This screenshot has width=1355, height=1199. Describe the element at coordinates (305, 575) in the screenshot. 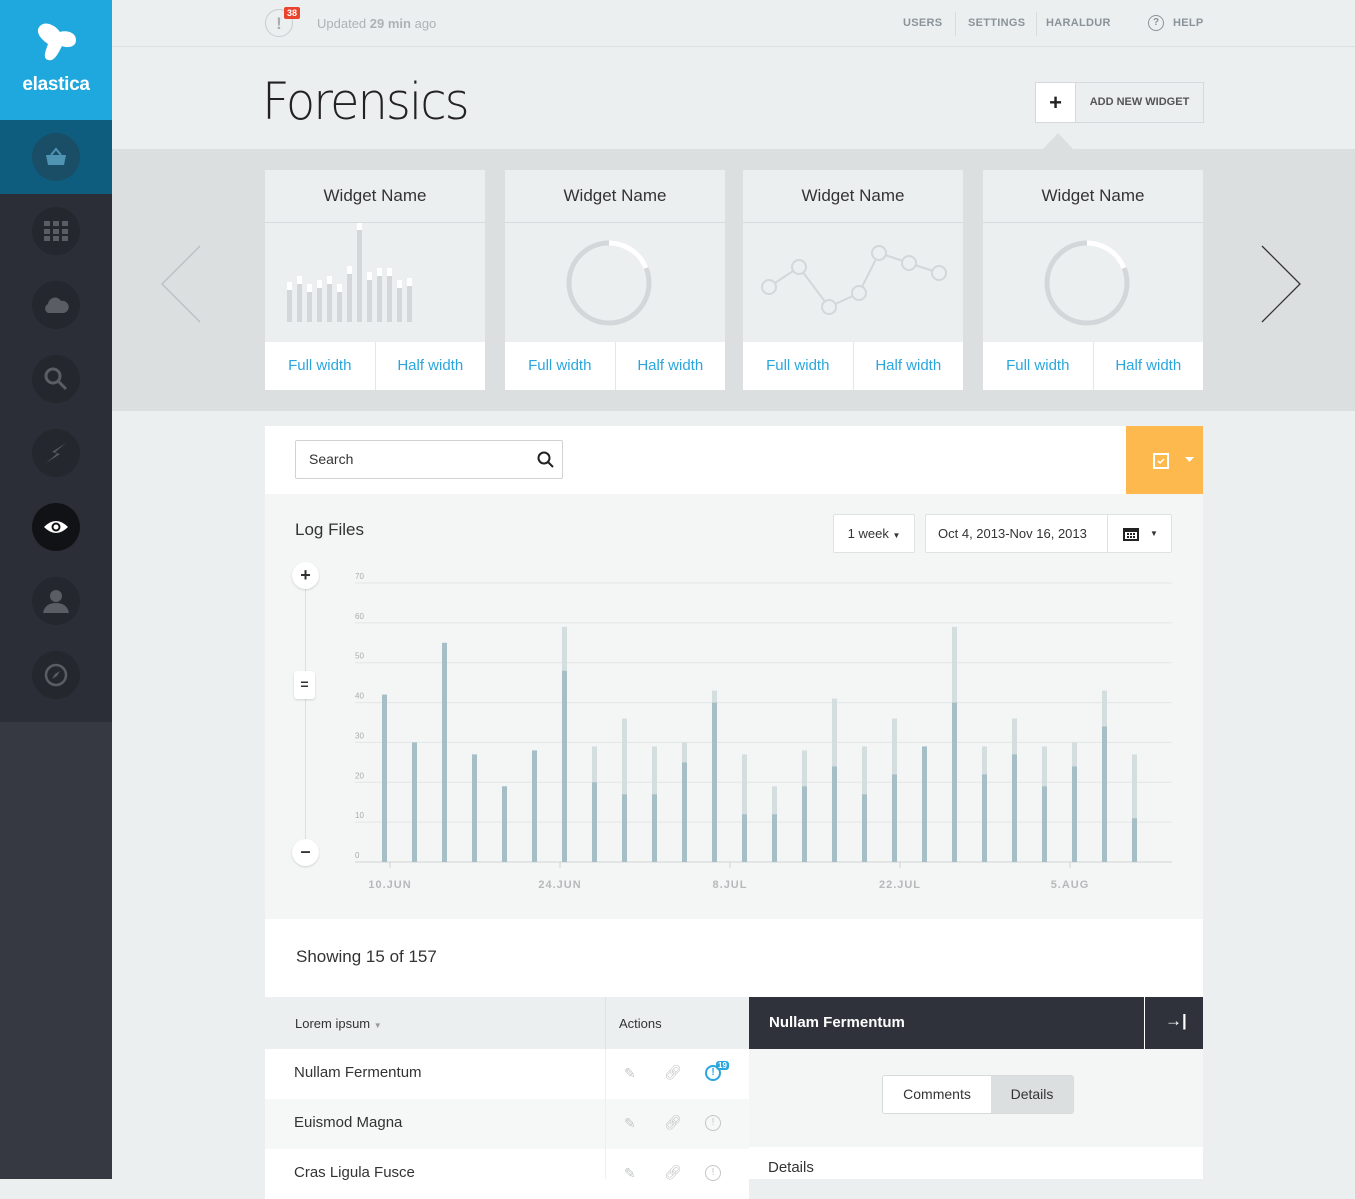

I see `zoom-in-button: +` at that location.